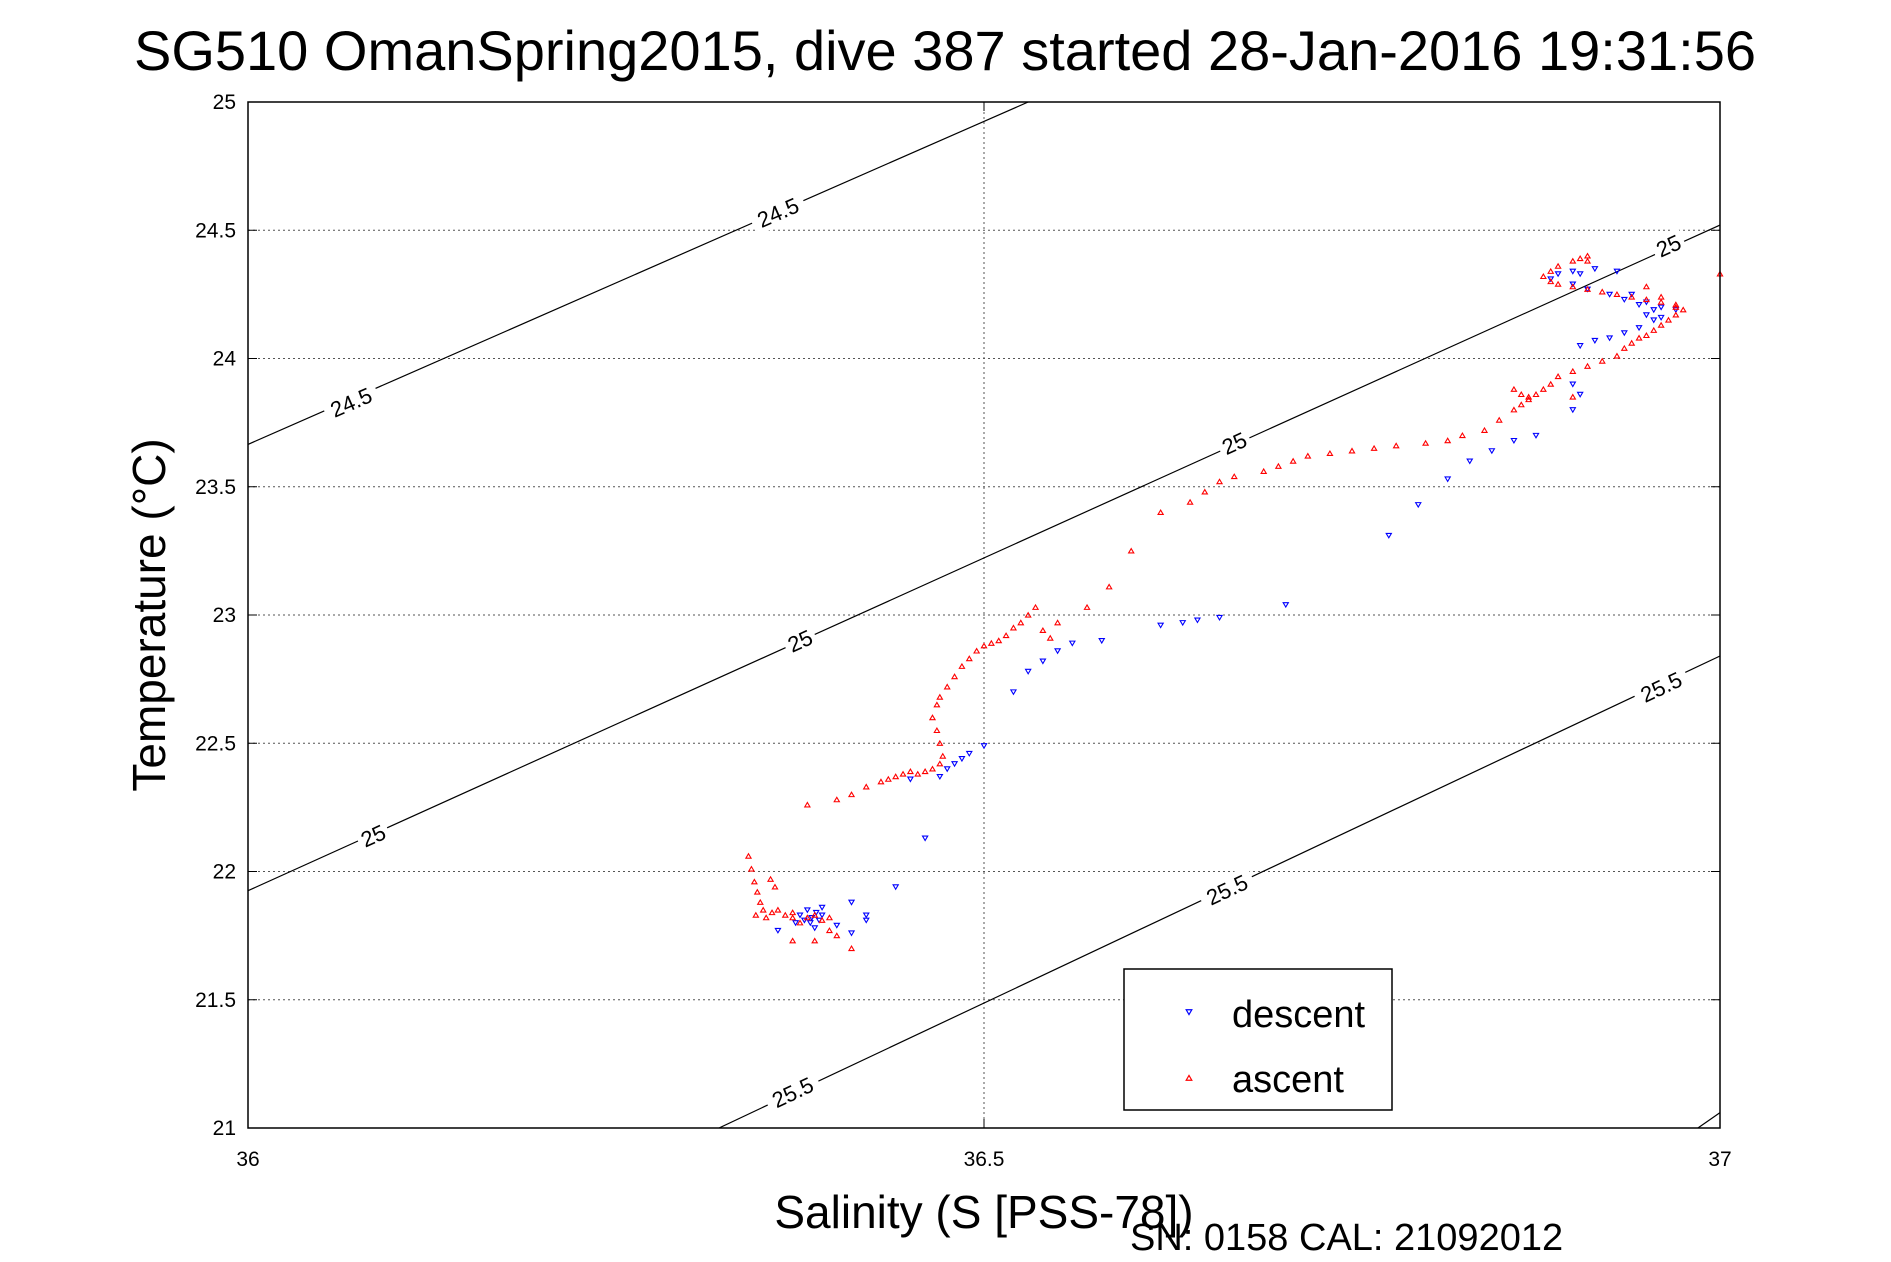 The image size is (1891, 1262). I want to click on y-tick-label: 22, so click(224, 872).